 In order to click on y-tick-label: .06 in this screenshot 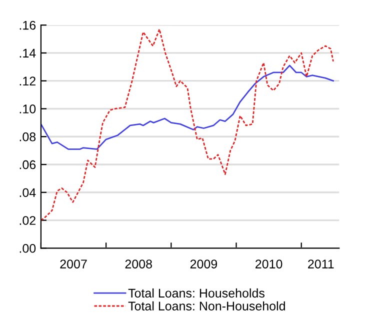, I will do `click(28, 165)`.